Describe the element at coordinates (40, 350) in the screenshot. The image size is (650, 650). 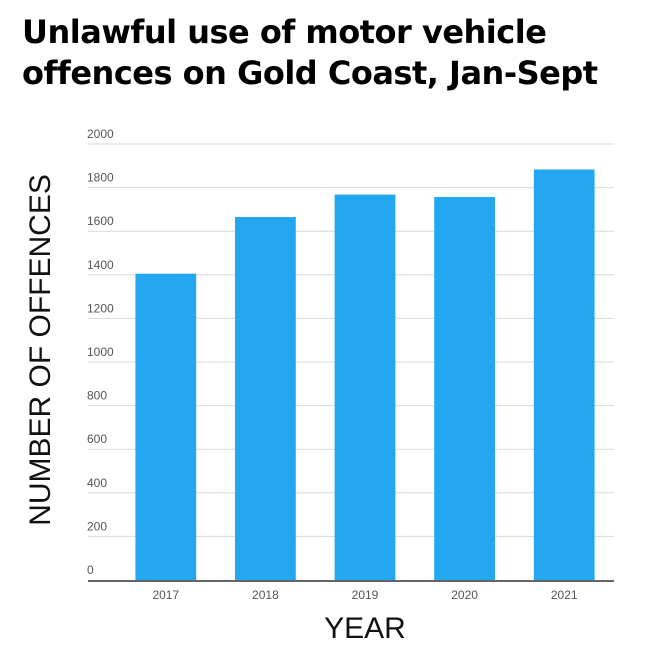
I see `y-axis-label: NUMBER OF OFFENCES` at that location.